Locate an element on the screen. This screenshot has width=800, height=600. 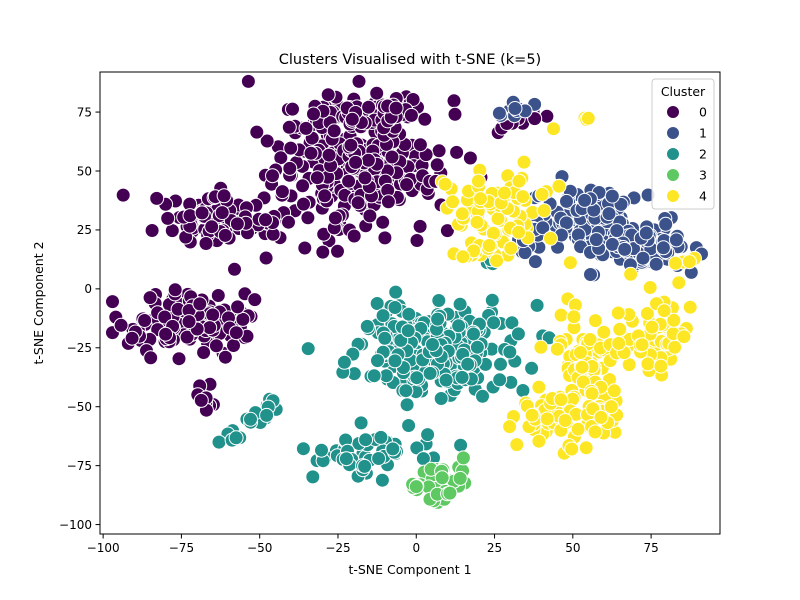
y-axis-label: t-SNE Component 2 is located at coordinates (38, 302).